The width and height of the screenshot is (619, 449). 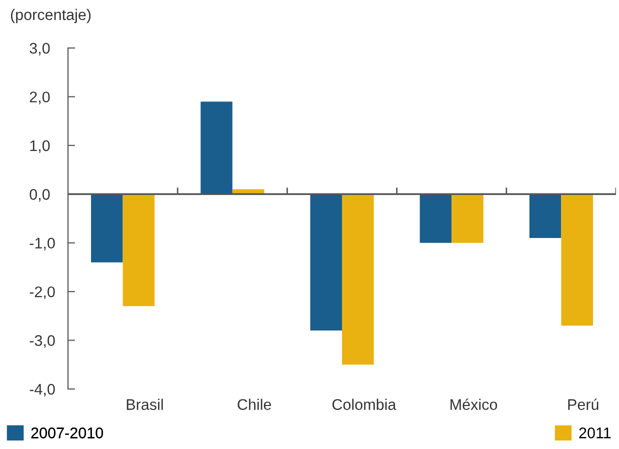 What do you see at coordinates (40, 146) in the screenshot?
I see `y-tick-label: 1,0` at bounding box center [40, 146].